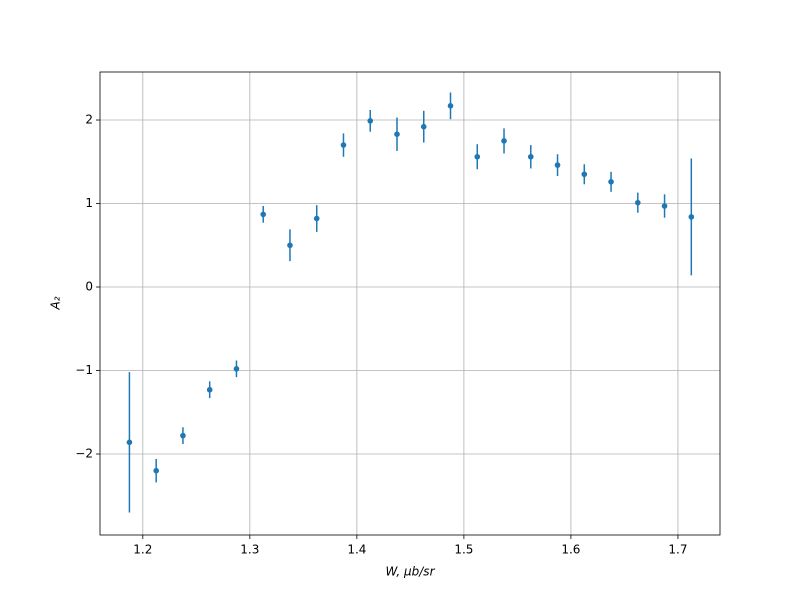  What do you see at coordinates (463, 550) in the screenshot?
I see `x-tick-label: 1.5` at bounding box center [463, 550].